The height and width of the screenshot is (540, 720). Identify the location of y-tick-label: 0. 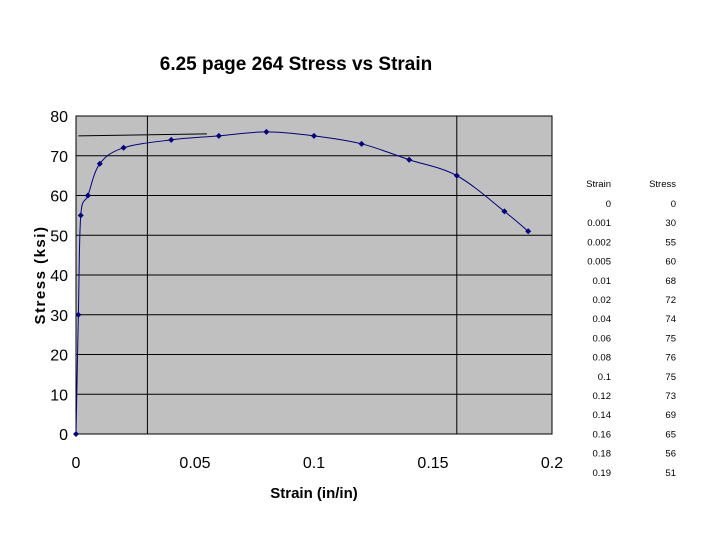
(63, 435).